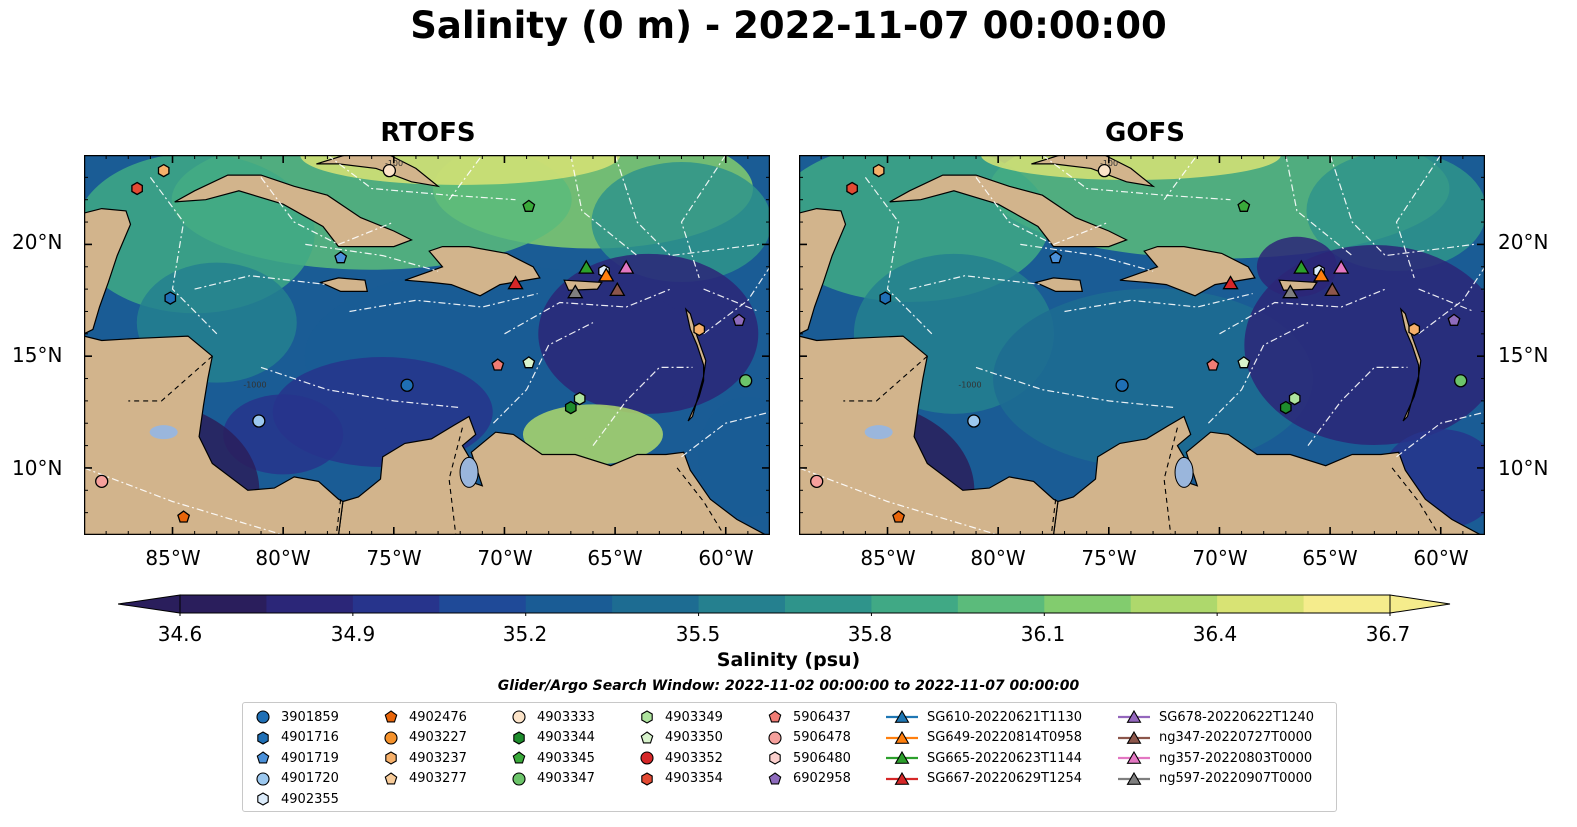 This screenshot has height=827, width=1577. I want to click on legend-item: SG610-20220621T1130, so click(983, 717).